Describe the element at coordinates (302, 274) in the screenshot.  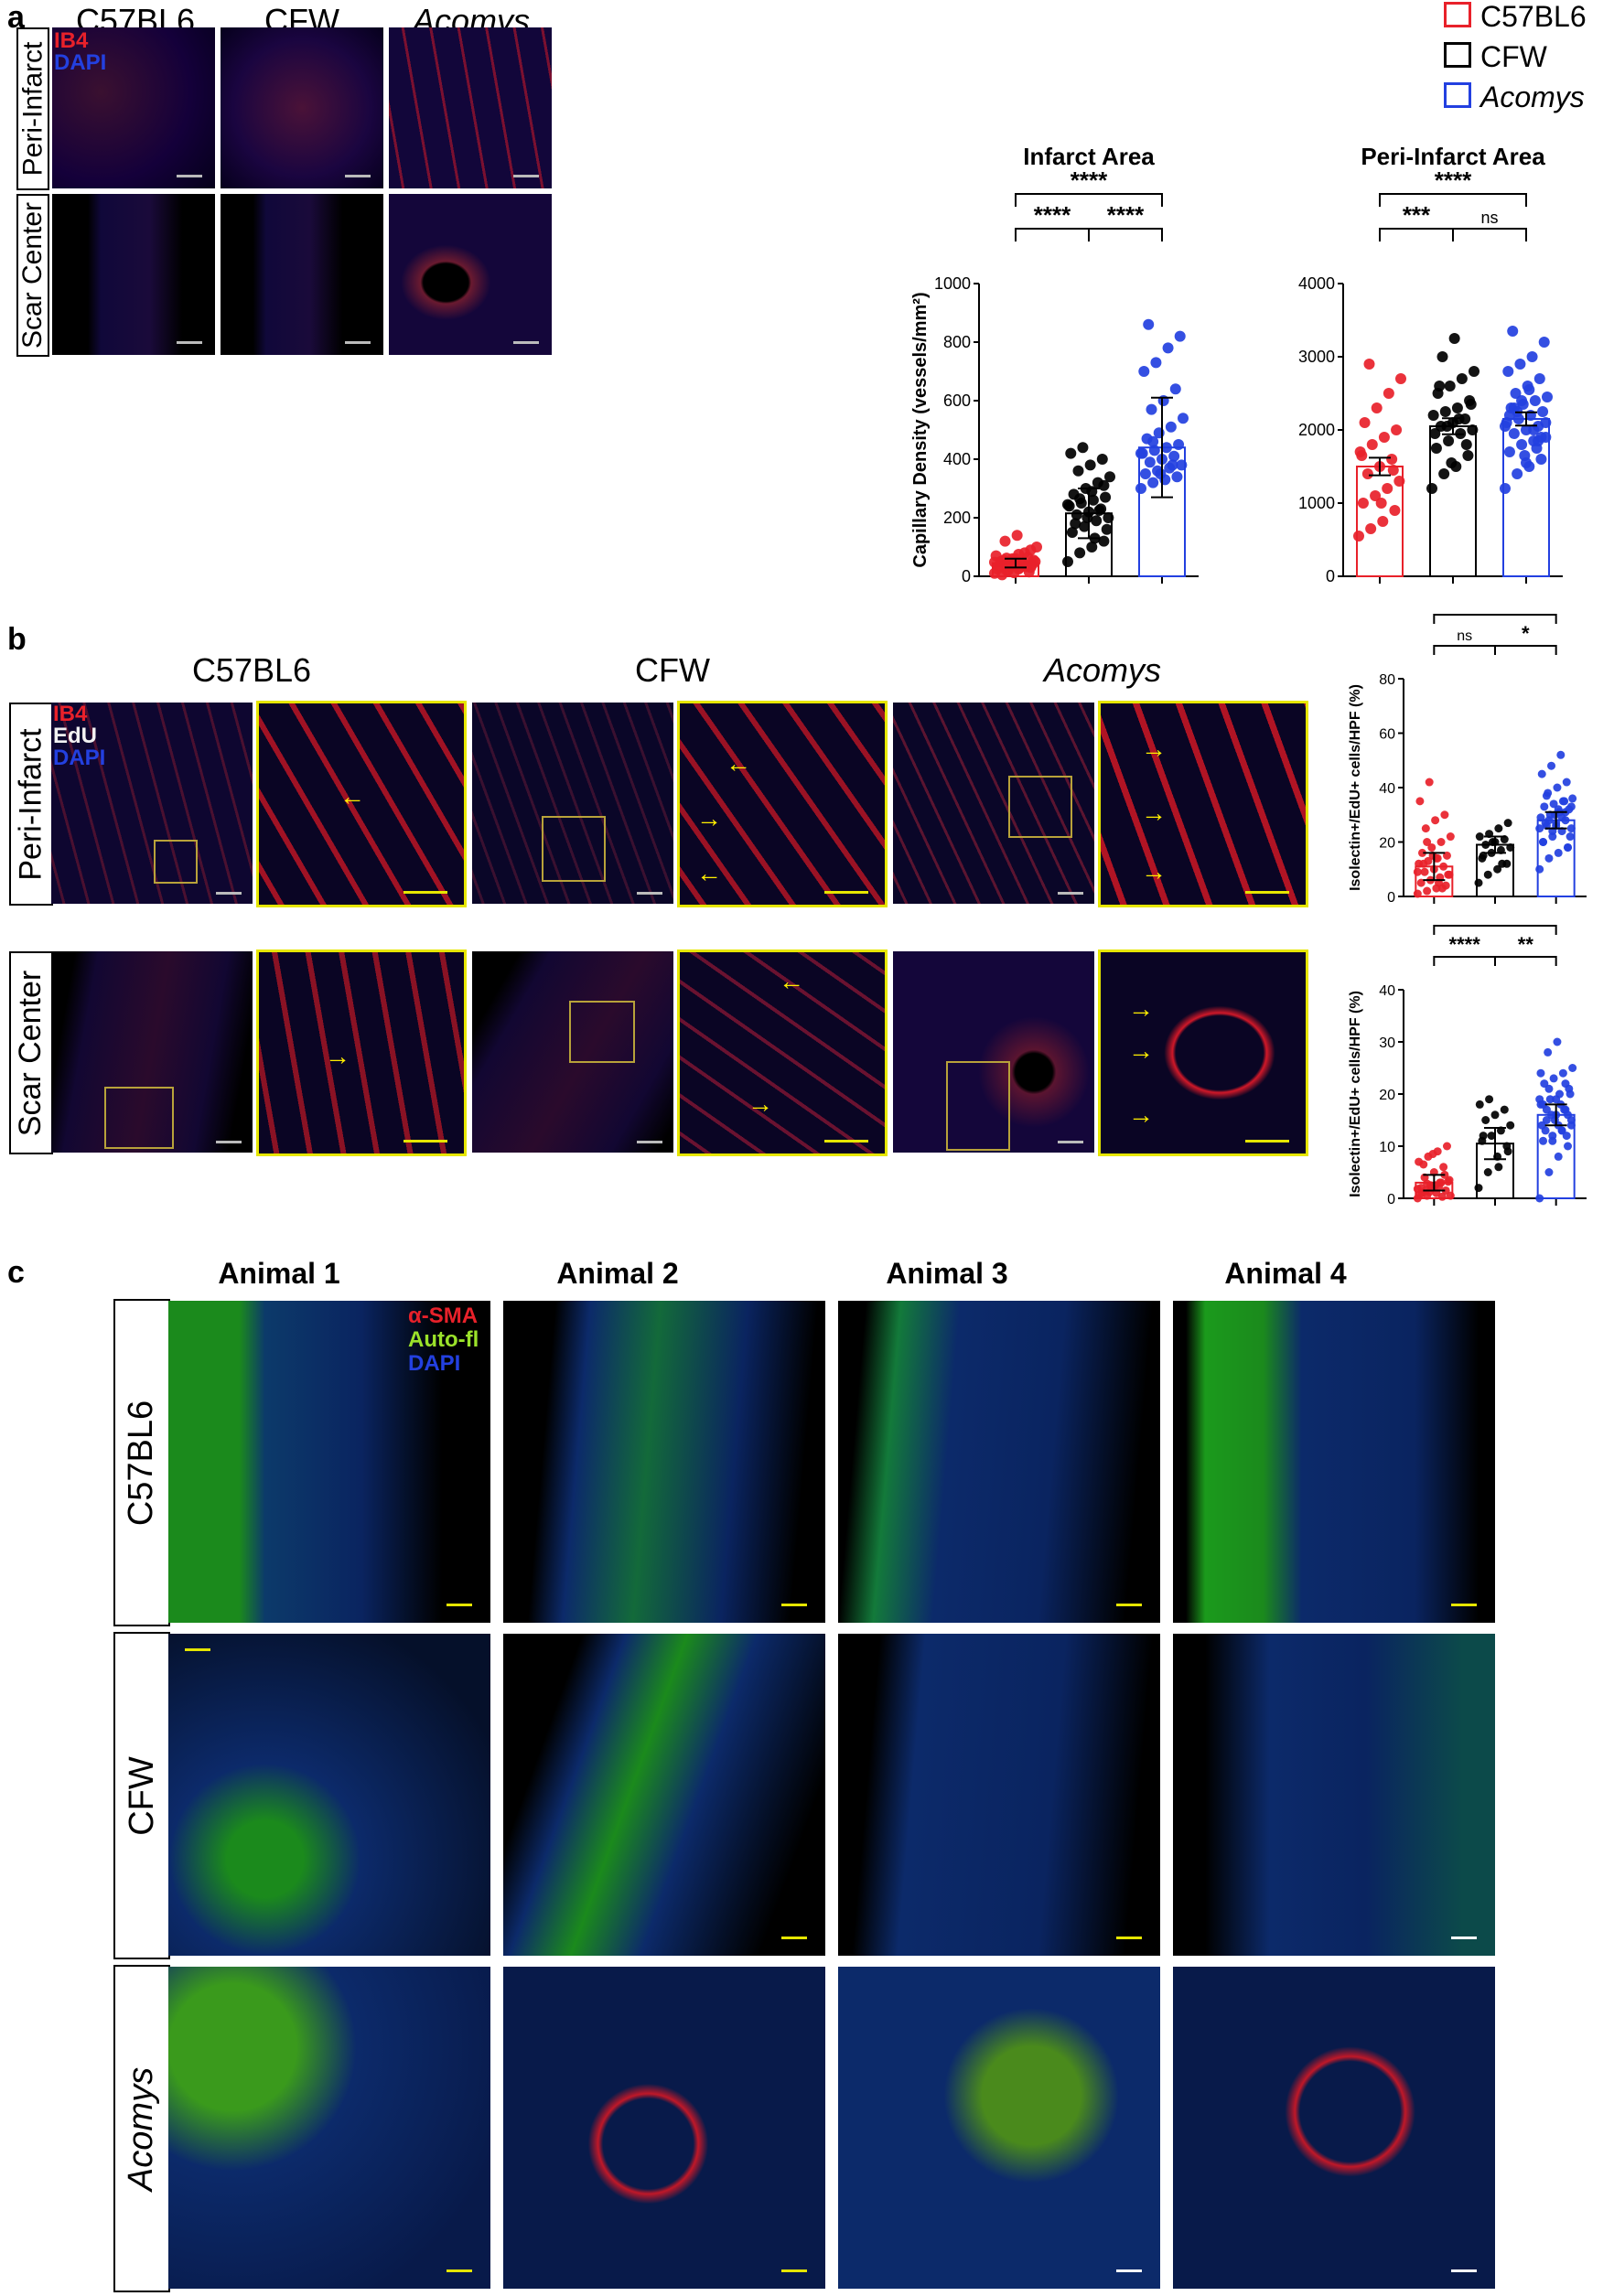
I see `micrograph-a-scar-cfw` at that location.